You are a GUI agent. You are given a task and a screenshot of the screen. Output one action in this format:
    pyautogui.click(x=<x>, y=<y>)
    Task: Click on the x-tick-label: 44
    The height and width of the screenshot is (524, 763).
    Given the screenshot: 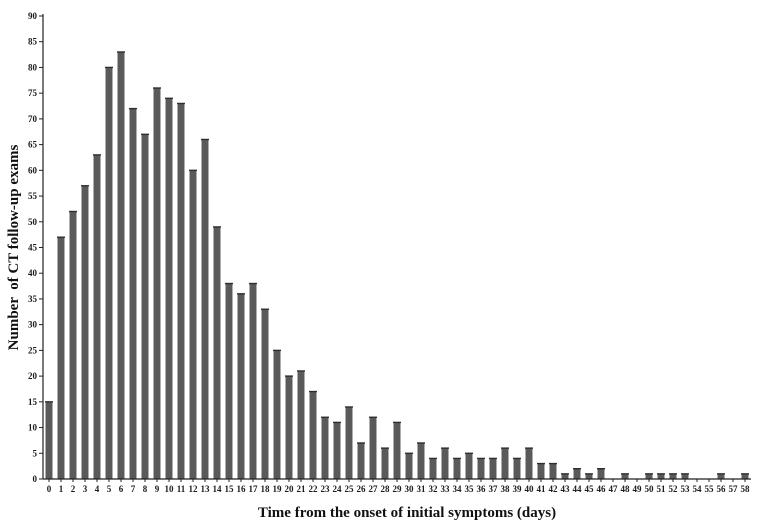 What is the action you would take?
    pyautogui.click(x=578, y=489)
    